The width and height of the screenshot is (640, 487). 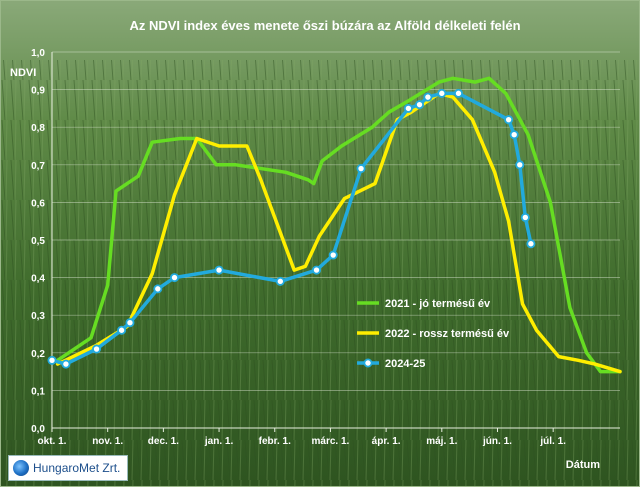 I want to click on x-axis-label: Dátum, so click(x=583, y=465).